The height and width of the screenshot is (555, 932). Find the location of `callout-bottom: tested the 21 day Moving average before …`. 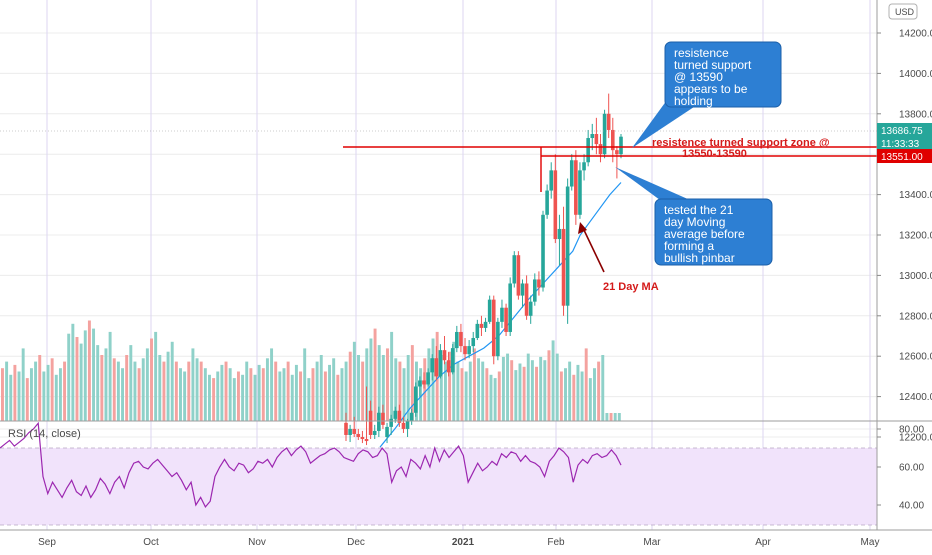

callout-bottom: tested the 21 day Moving average before … is located at coordinates (694, 216).